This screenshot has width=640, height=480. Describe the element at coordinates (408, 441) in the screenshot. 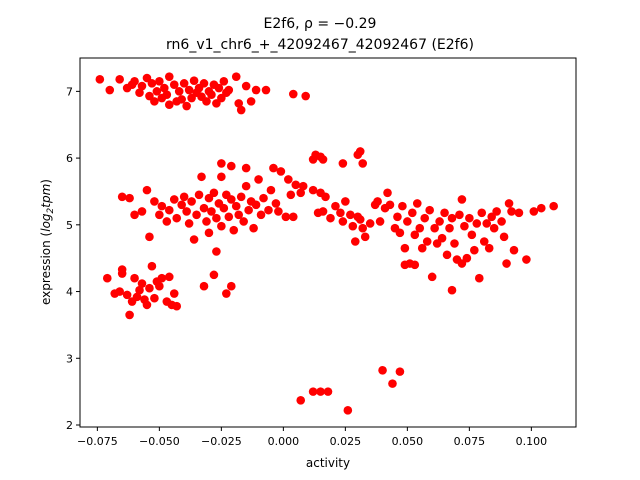

I see `x-tick-label-5: 0.050` at that location.